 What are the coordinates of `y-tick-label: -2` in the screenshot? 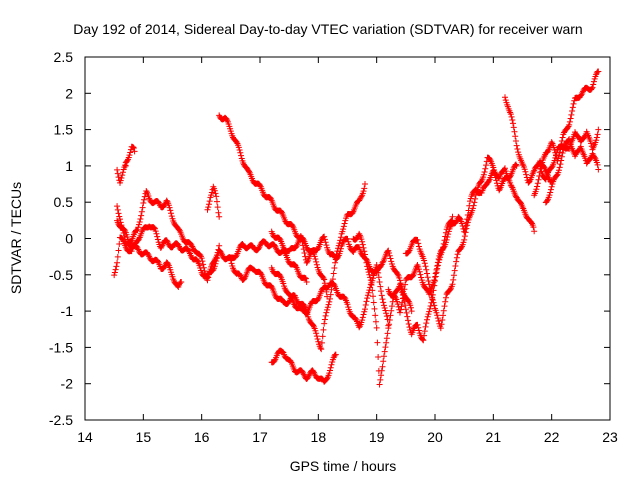 It's located at (67, 384).